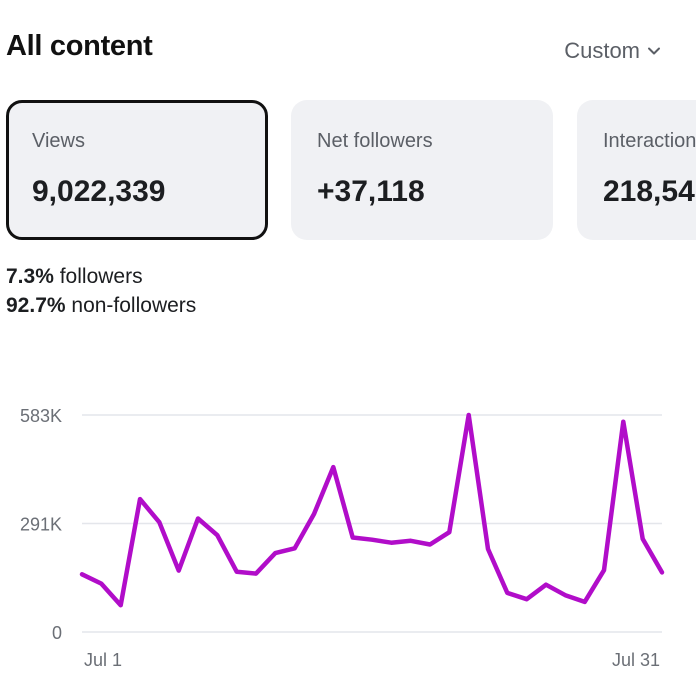  Describe the element at coordinates (602, 50) in the screenshot. I see `date-range-label: Custom` at that location.